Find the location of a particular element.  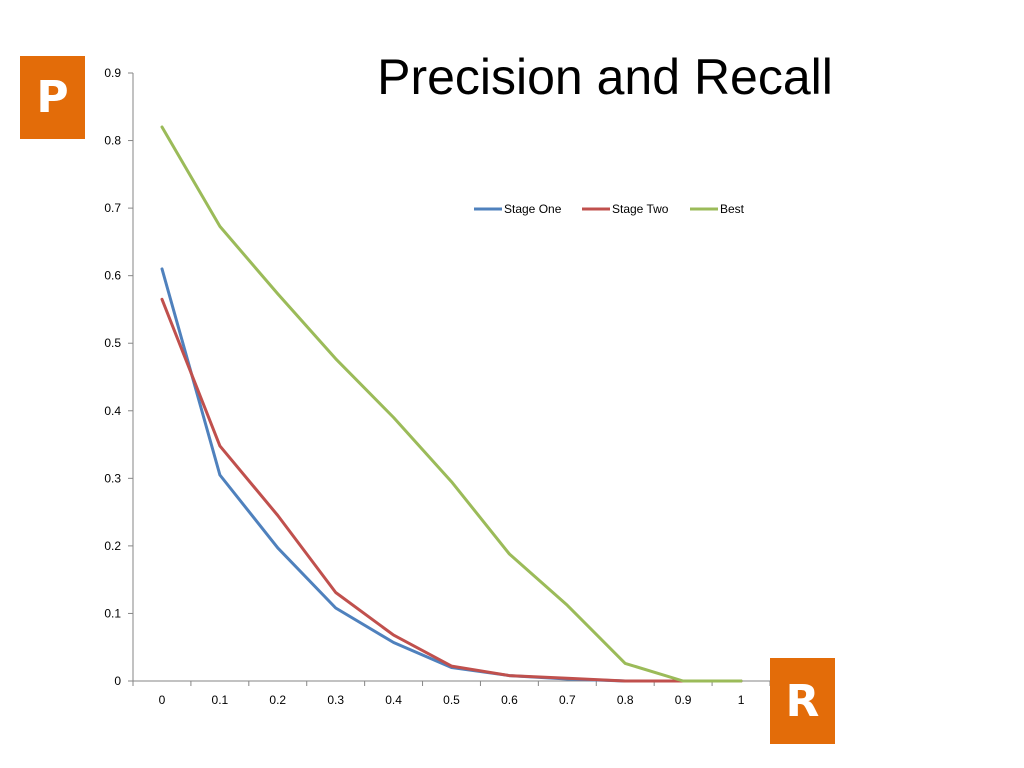

x-tick-label: 0.9 is located at coordinates (683, 700).